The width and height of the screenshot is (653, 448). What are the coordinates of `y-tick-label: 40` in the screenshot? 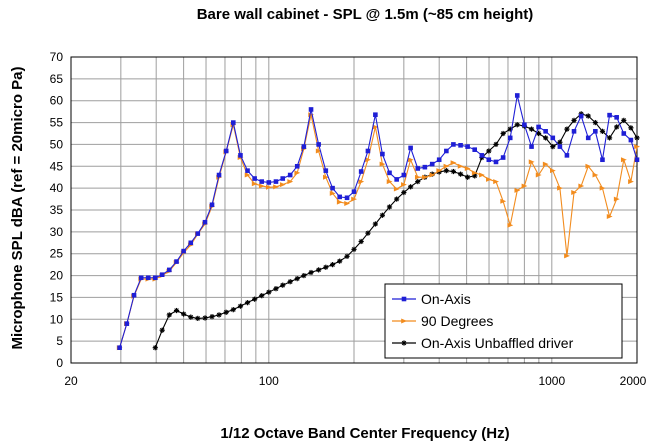 It's located at (57, 188).